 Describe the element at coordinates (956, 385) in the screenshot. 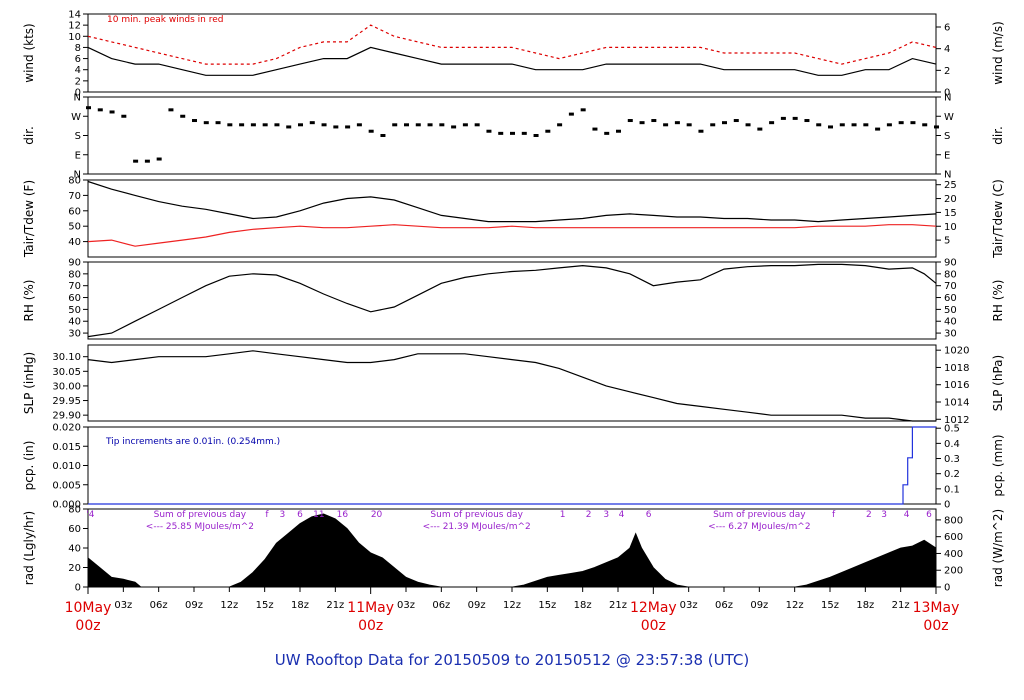

I see `ytick-label-right: 1016` at that location.